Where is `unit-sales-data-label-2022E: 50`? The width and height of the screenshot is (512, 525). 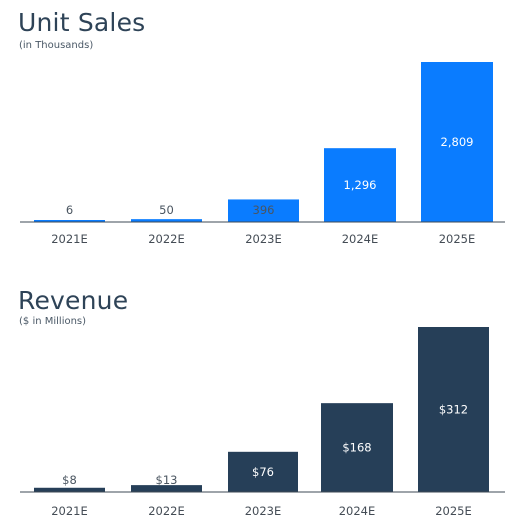 unit-sales-data-label-2022E: 50 is located at coordinates (166, 210).